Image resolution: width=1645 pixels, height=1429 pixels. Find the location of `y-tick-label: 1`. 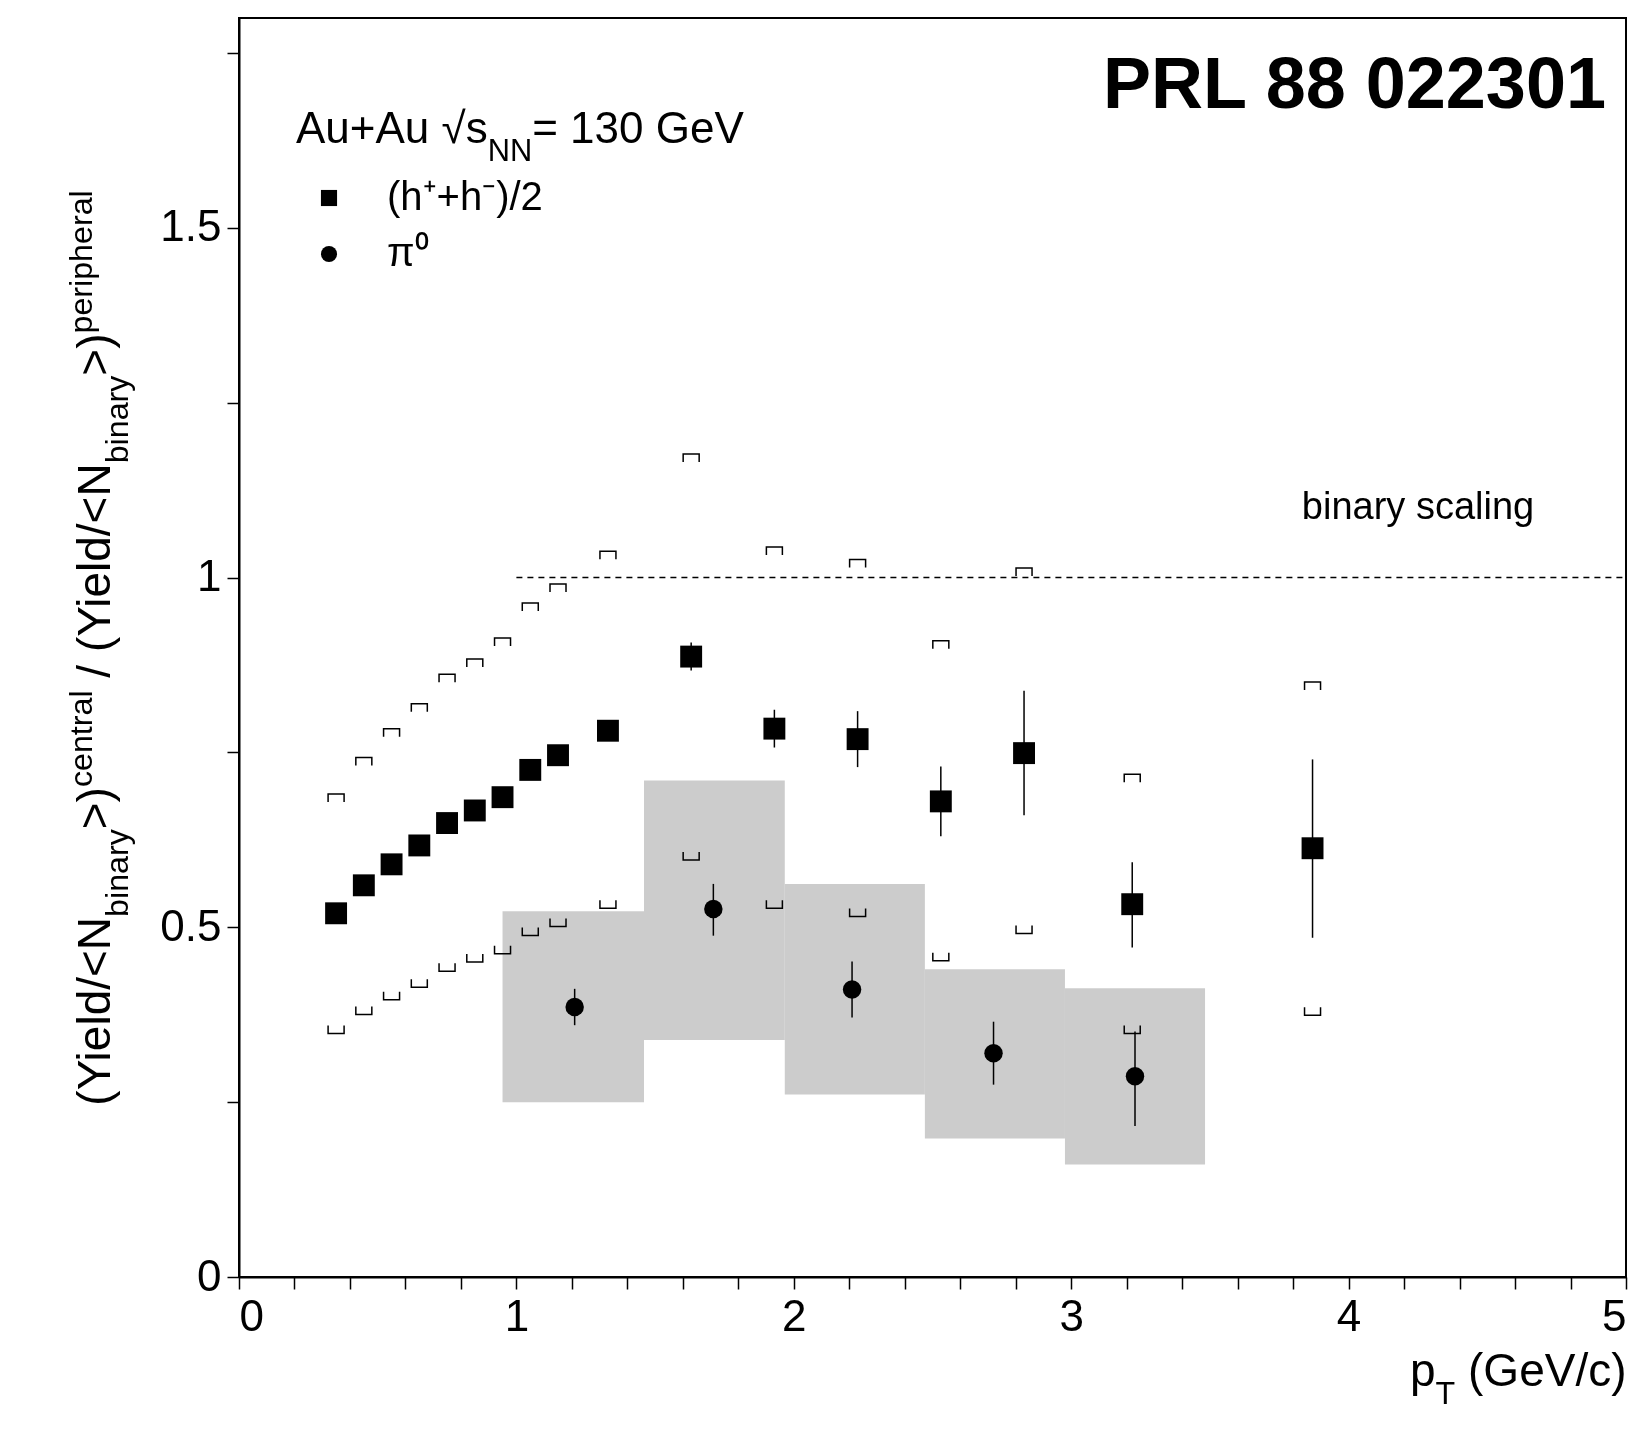

y-tick-label: 1 is located at coordinates (209, 576).